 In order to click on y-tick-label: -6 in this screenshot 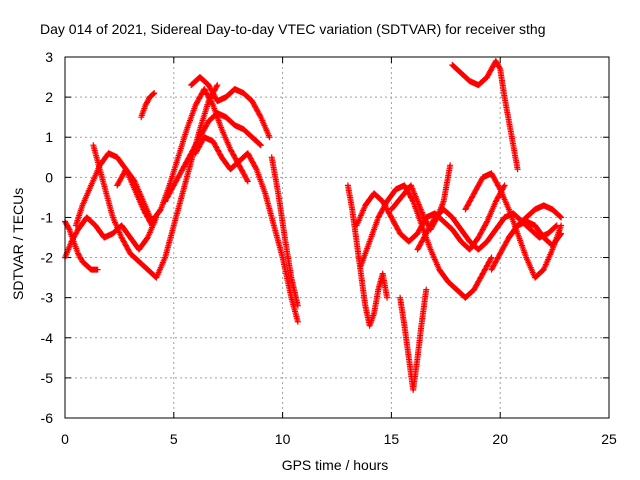, I will do `click(47, 418)`.